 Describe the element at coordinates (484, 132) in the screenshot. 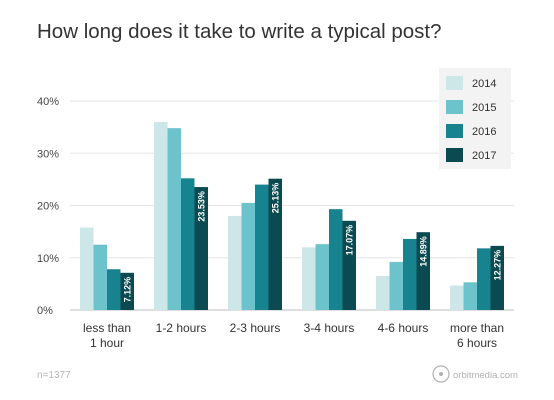

I see `legend-label: 2016` at that location.